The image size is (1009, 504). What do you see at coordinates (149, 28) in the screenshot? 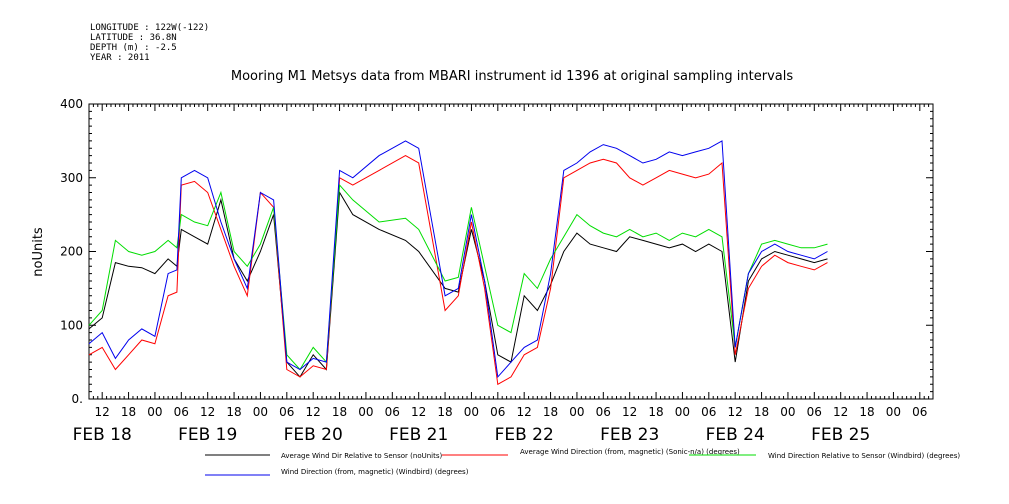
I see `longitude-label: LONGITUDE : 122W(-122)` at bounding box center [149, 28].